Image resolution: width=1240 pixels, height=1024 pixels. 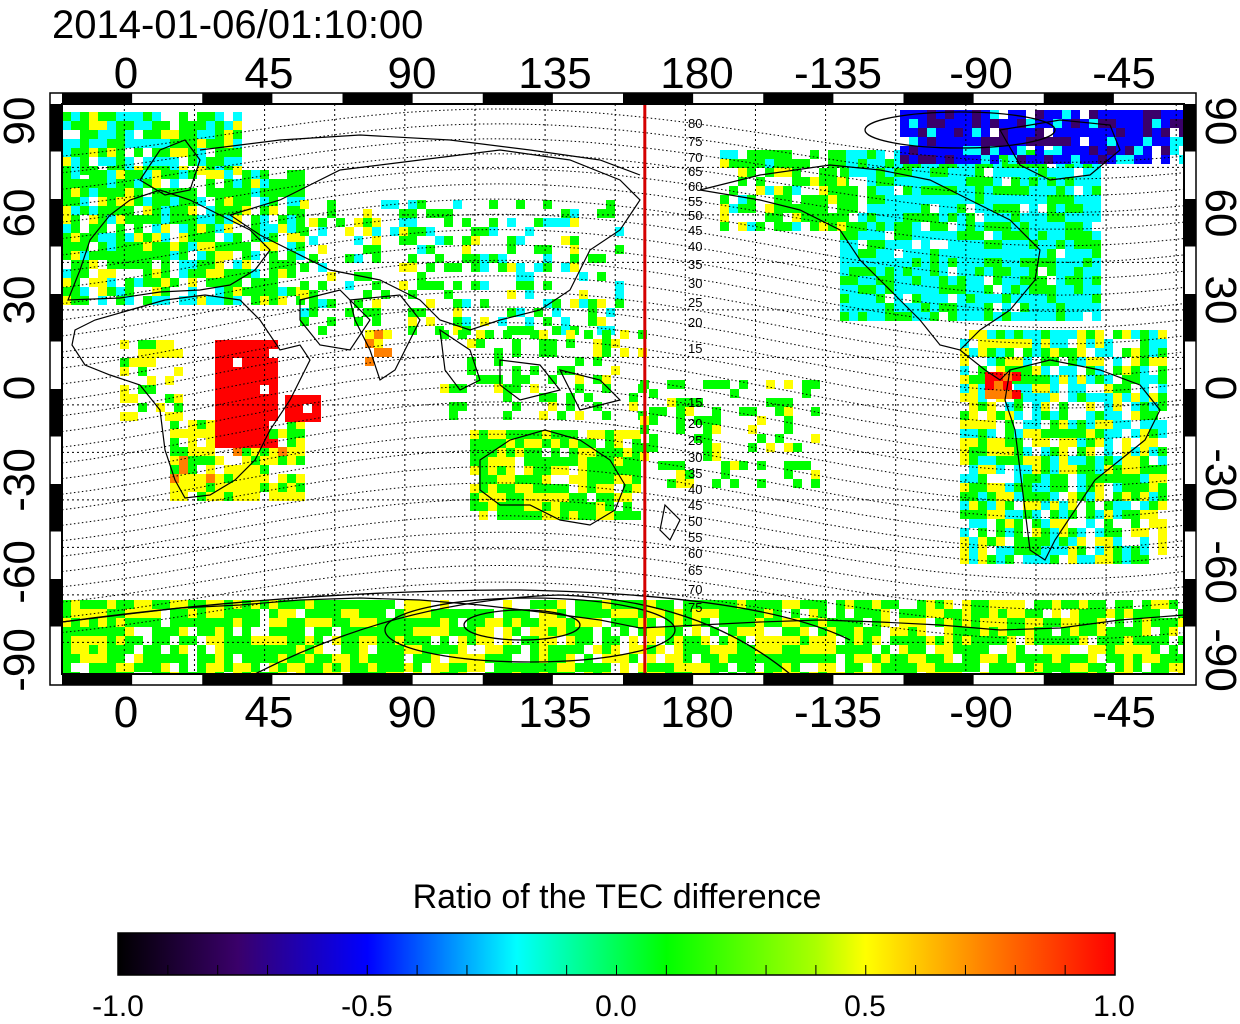 What do you see at coordinates (1060, 150) in the screenshot?
I see `coastline-greenland` at bounding box center [1060, 150].